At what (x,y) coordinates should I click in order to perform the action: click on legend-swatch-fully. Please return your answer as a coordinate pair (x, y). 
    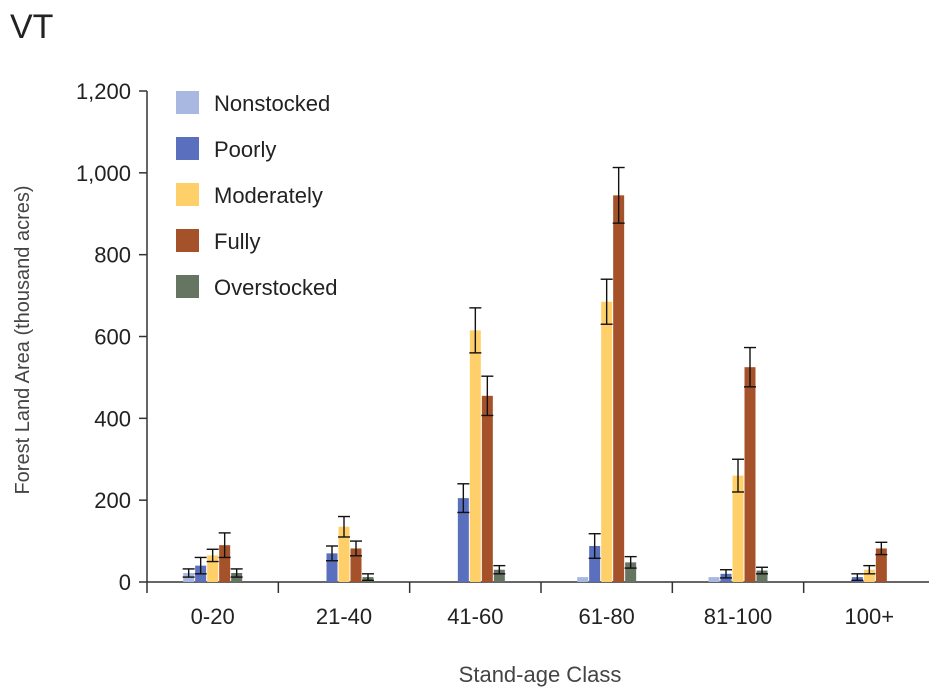
    Looking at the image, I should click on (187, 240).